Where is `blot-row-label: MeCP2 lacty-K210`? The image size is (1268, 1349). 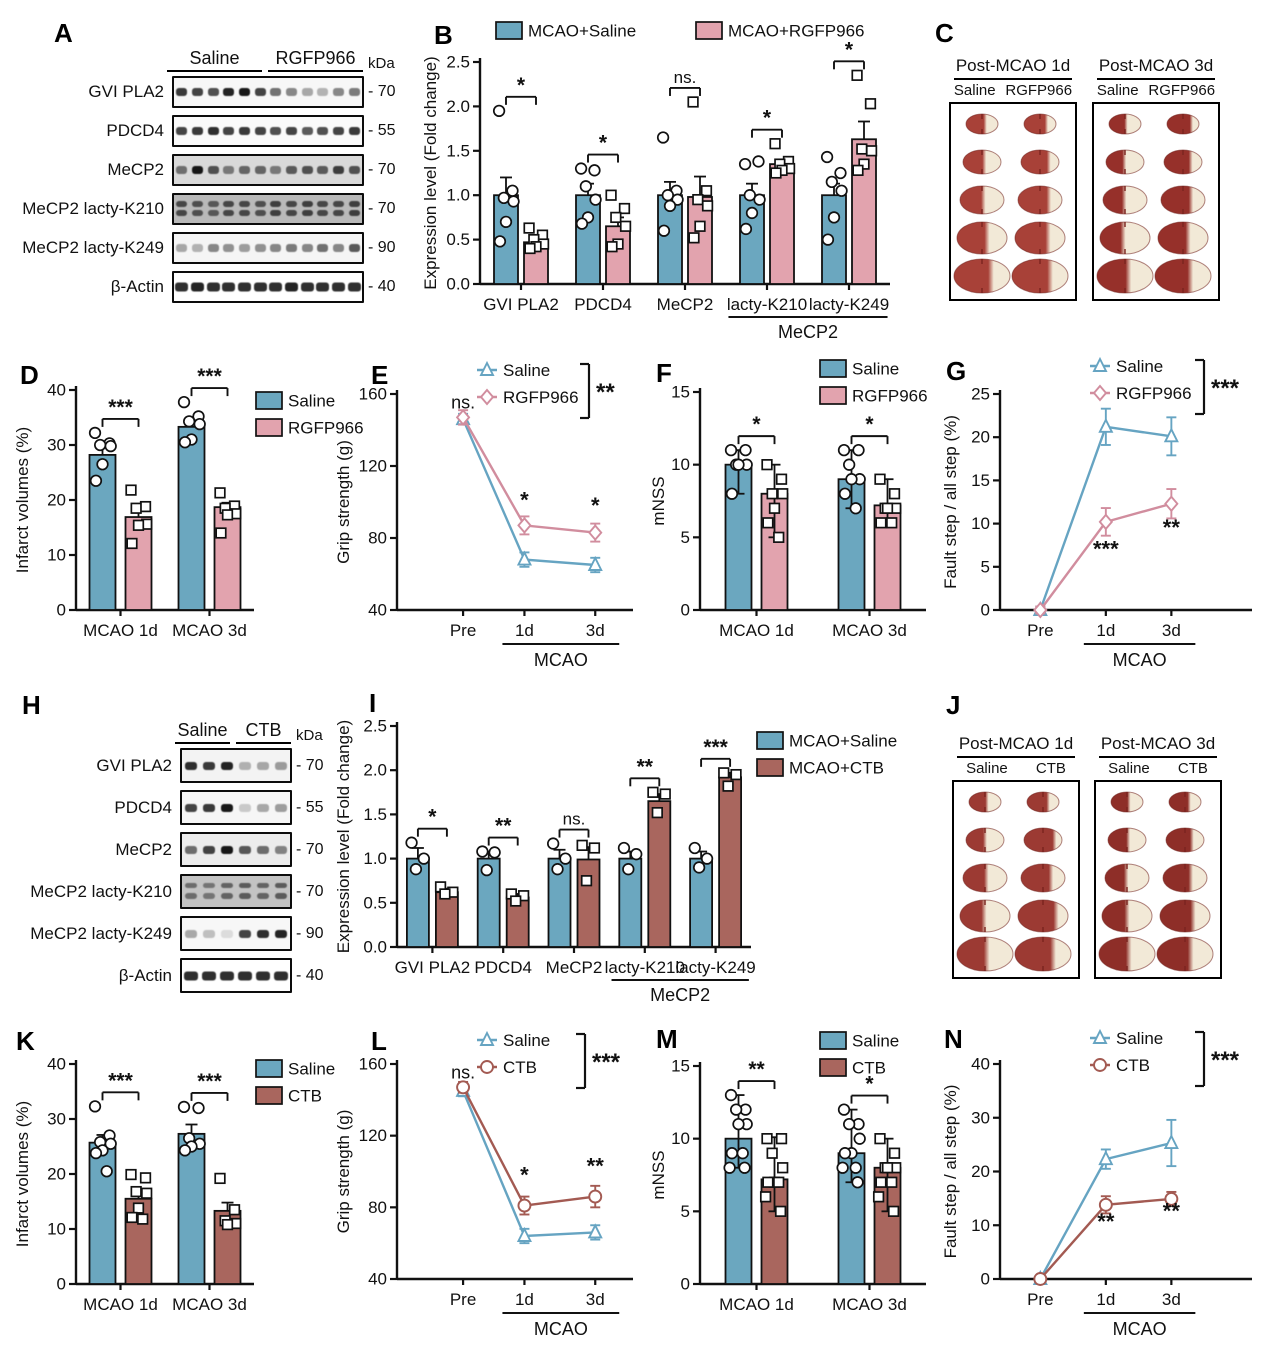 blot-row-label: MeCP2 lacty-K210 is located at coordinates (101, 891).